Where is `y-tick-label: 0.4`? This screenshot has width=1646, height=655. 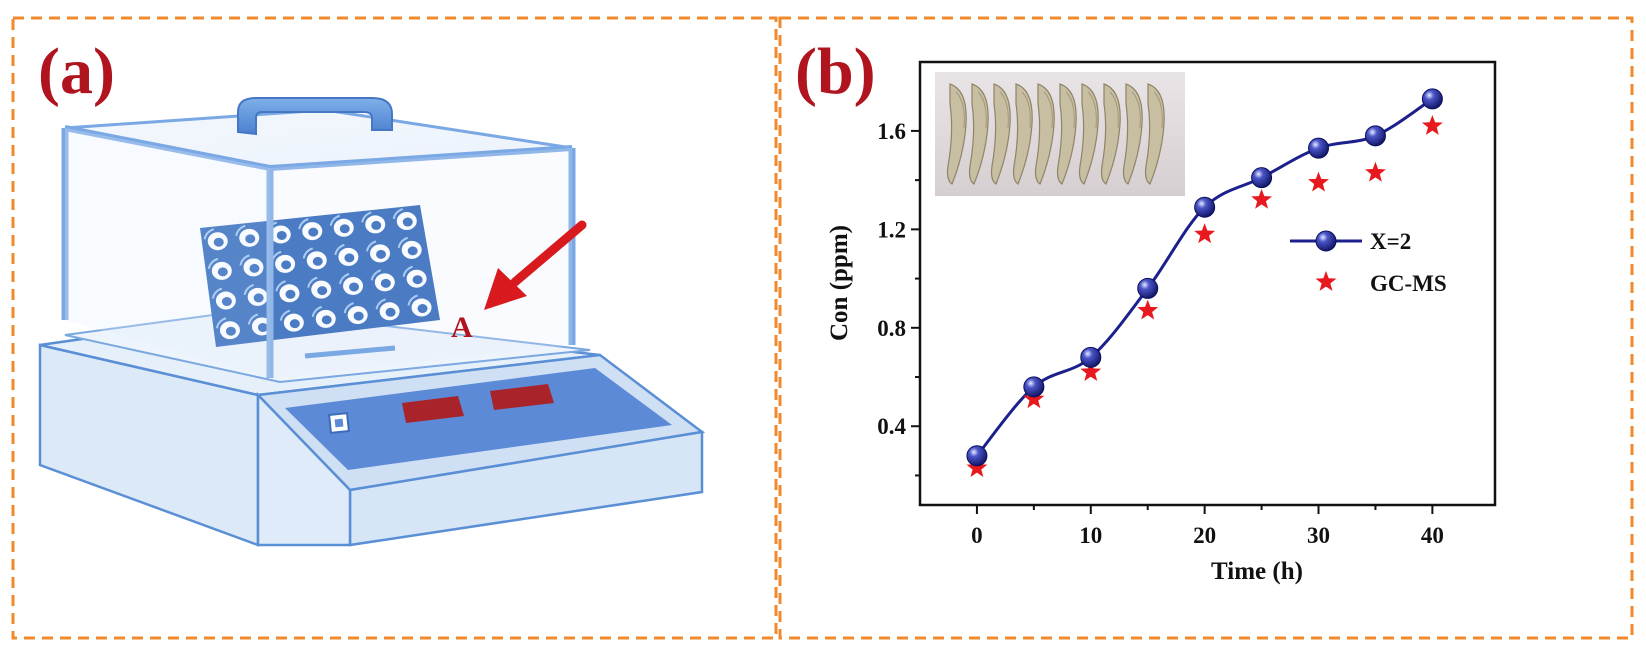
y-tick-label: 0.4 is located at coordinates (891, 426).